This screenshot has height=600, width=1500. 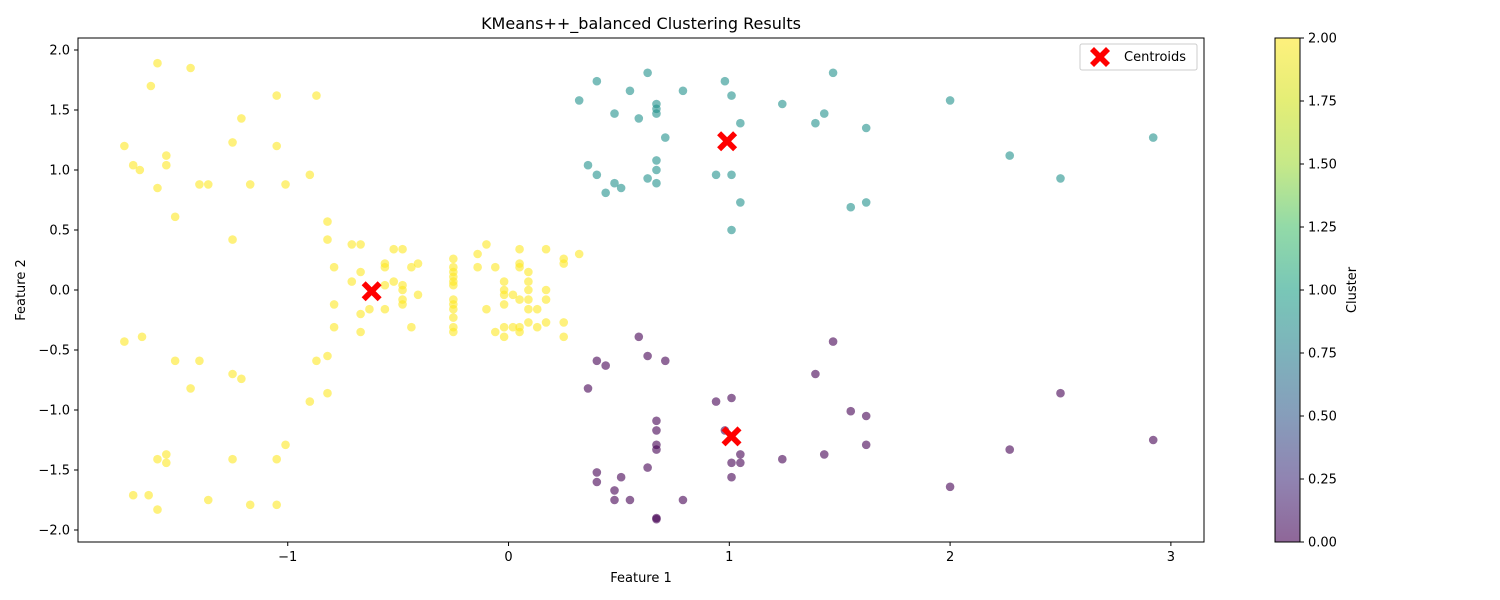 I want to click on legend: Centroids, so click(x=1138, y=57).